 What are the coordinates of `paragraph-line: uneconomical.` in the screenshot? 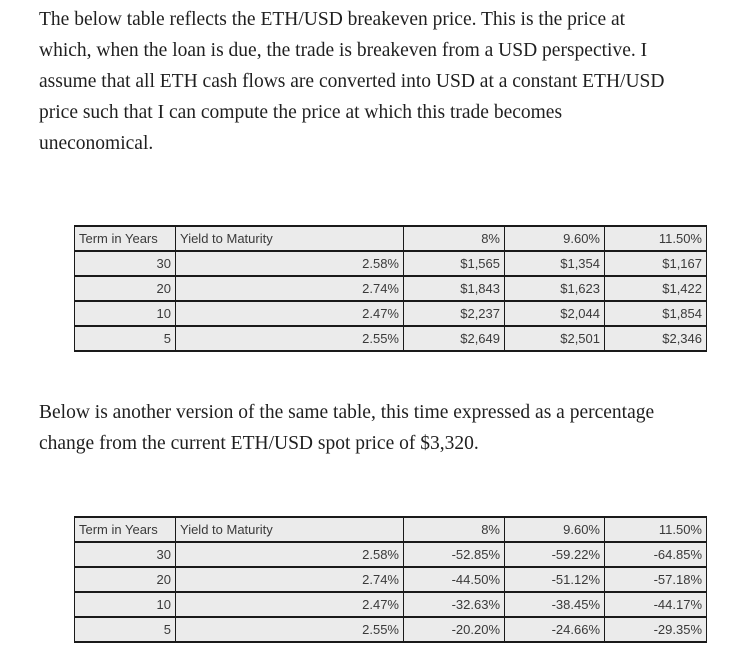 It's located at (96, 143).